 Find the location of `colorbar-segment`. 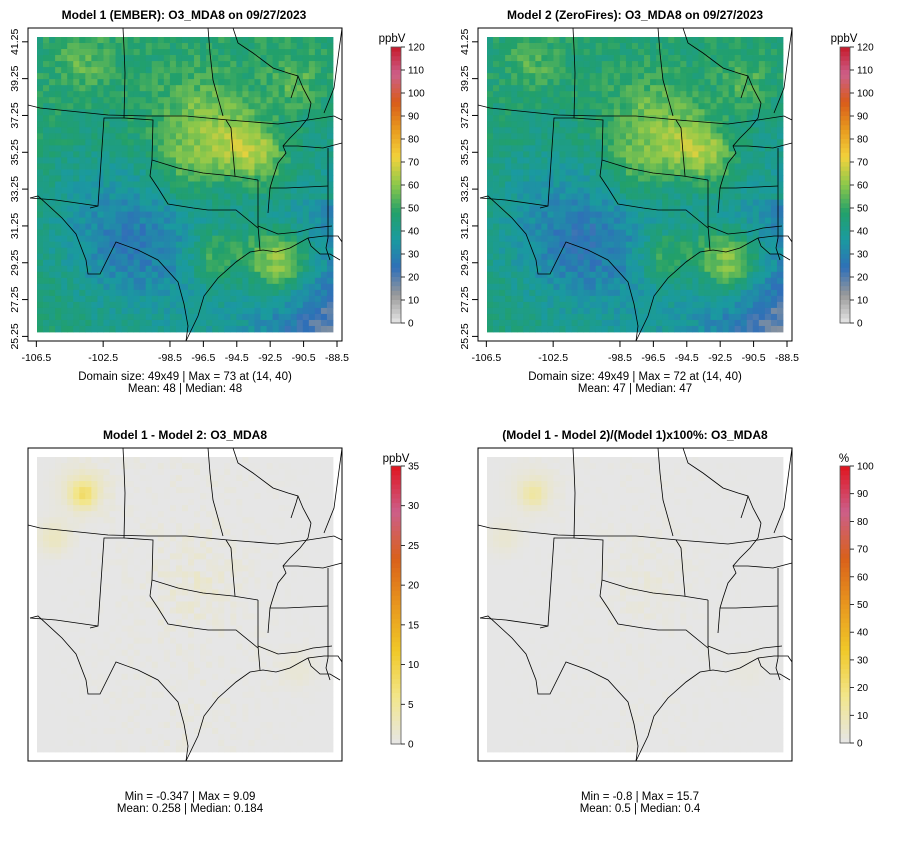

colorbar-segment is located at coordinates (396, 192).